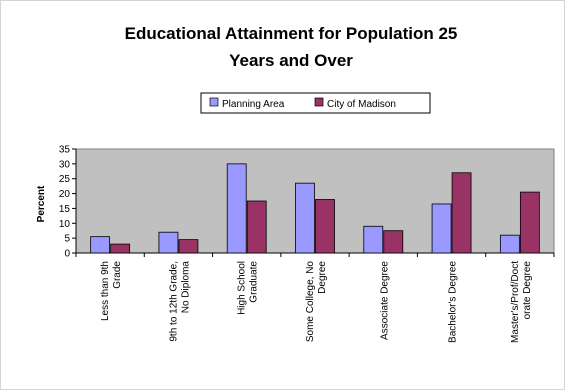 The height and width of the screenshot is (391, 565). Describe the element at coordinates (527, 290) in the screenshot. I see `x-tick-label: orate Degree` at that location.